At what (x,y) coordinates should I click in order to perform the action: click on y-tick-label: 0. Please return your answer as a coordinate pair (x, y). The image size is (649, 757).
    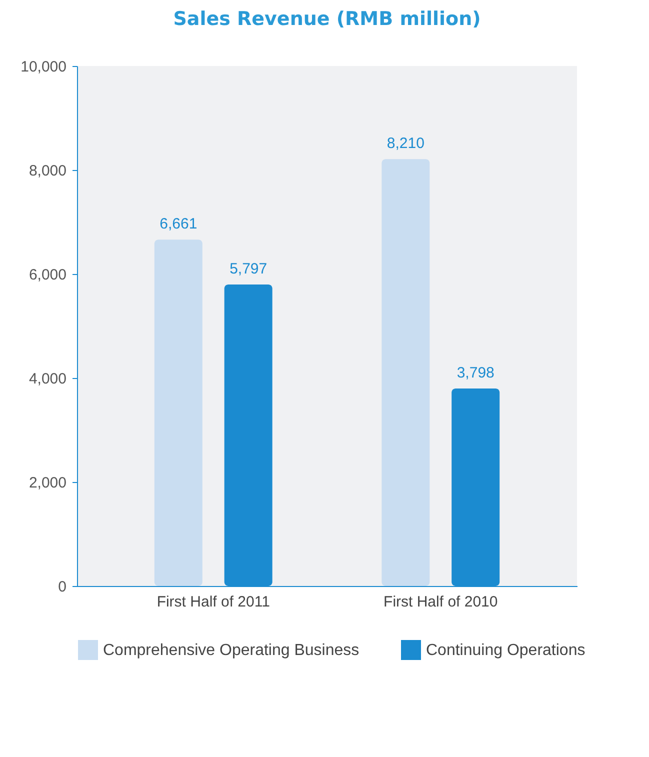
    Looking at the image, I should click on (62, 587).